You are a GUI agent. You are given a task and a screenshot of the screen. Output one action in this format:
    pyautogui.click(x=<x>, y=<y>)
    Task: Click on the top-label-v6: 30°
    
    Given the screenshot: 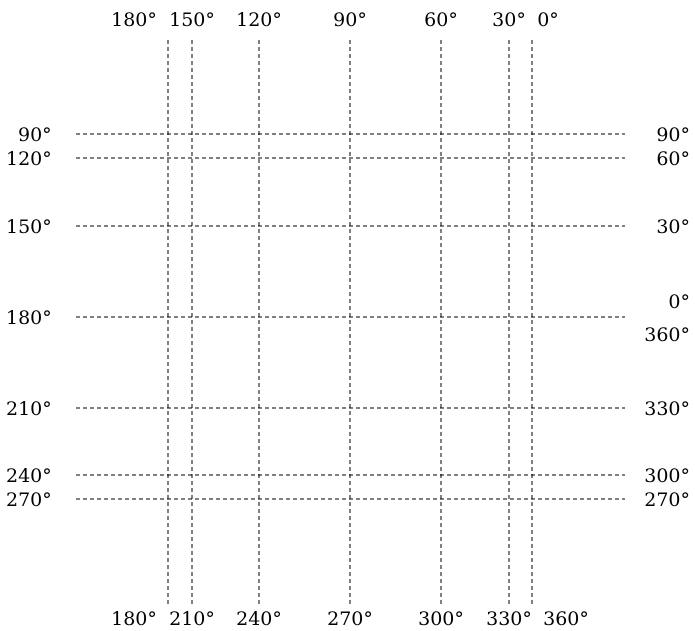 What is the action you would take?
    pyautogui.click(x=509, y=20)
    